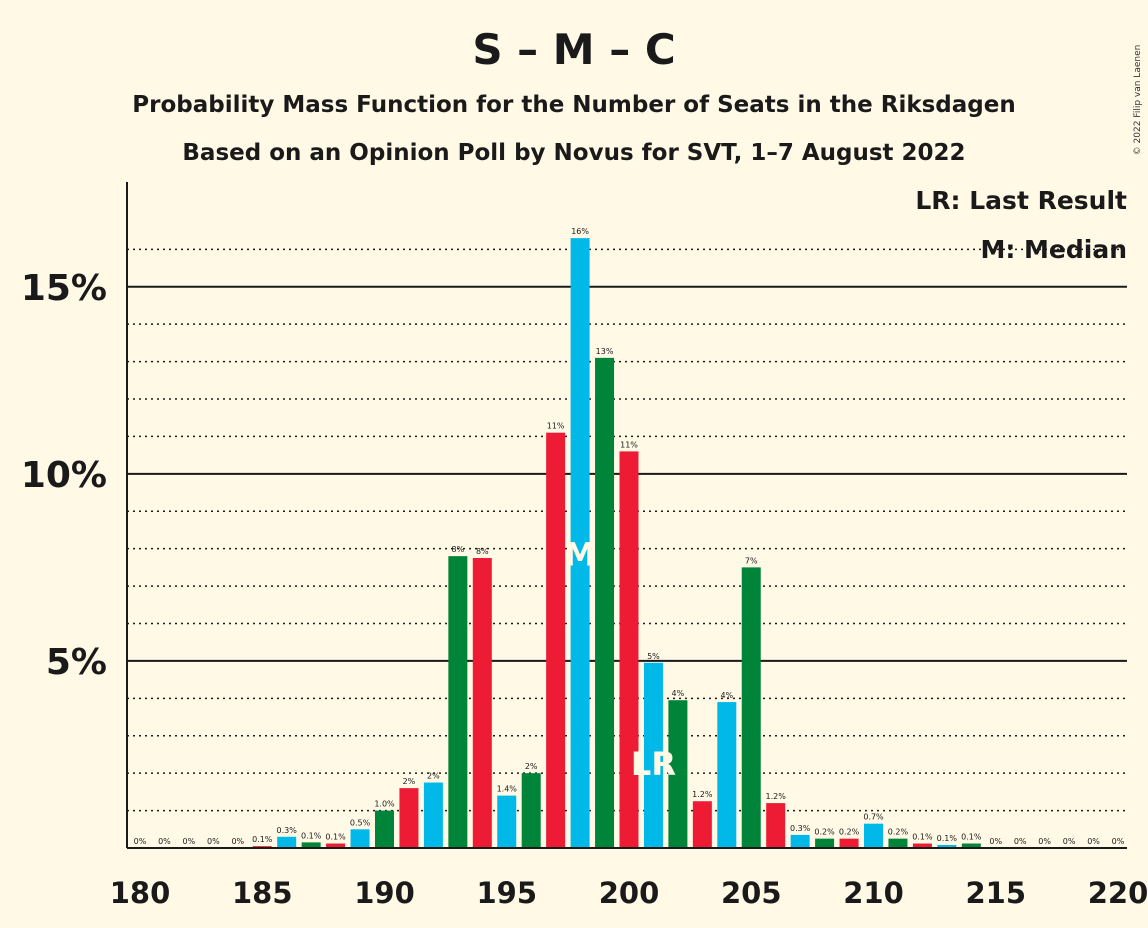 Image resolution: width=1148 pixels, height=928 pixels. I want to click on median-marker: M, so click(580, 555).